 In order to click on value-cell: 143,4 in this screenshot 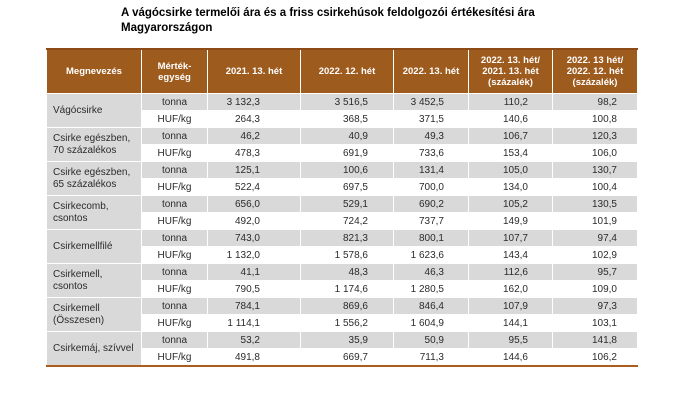, I will do `click(510, 255)`.